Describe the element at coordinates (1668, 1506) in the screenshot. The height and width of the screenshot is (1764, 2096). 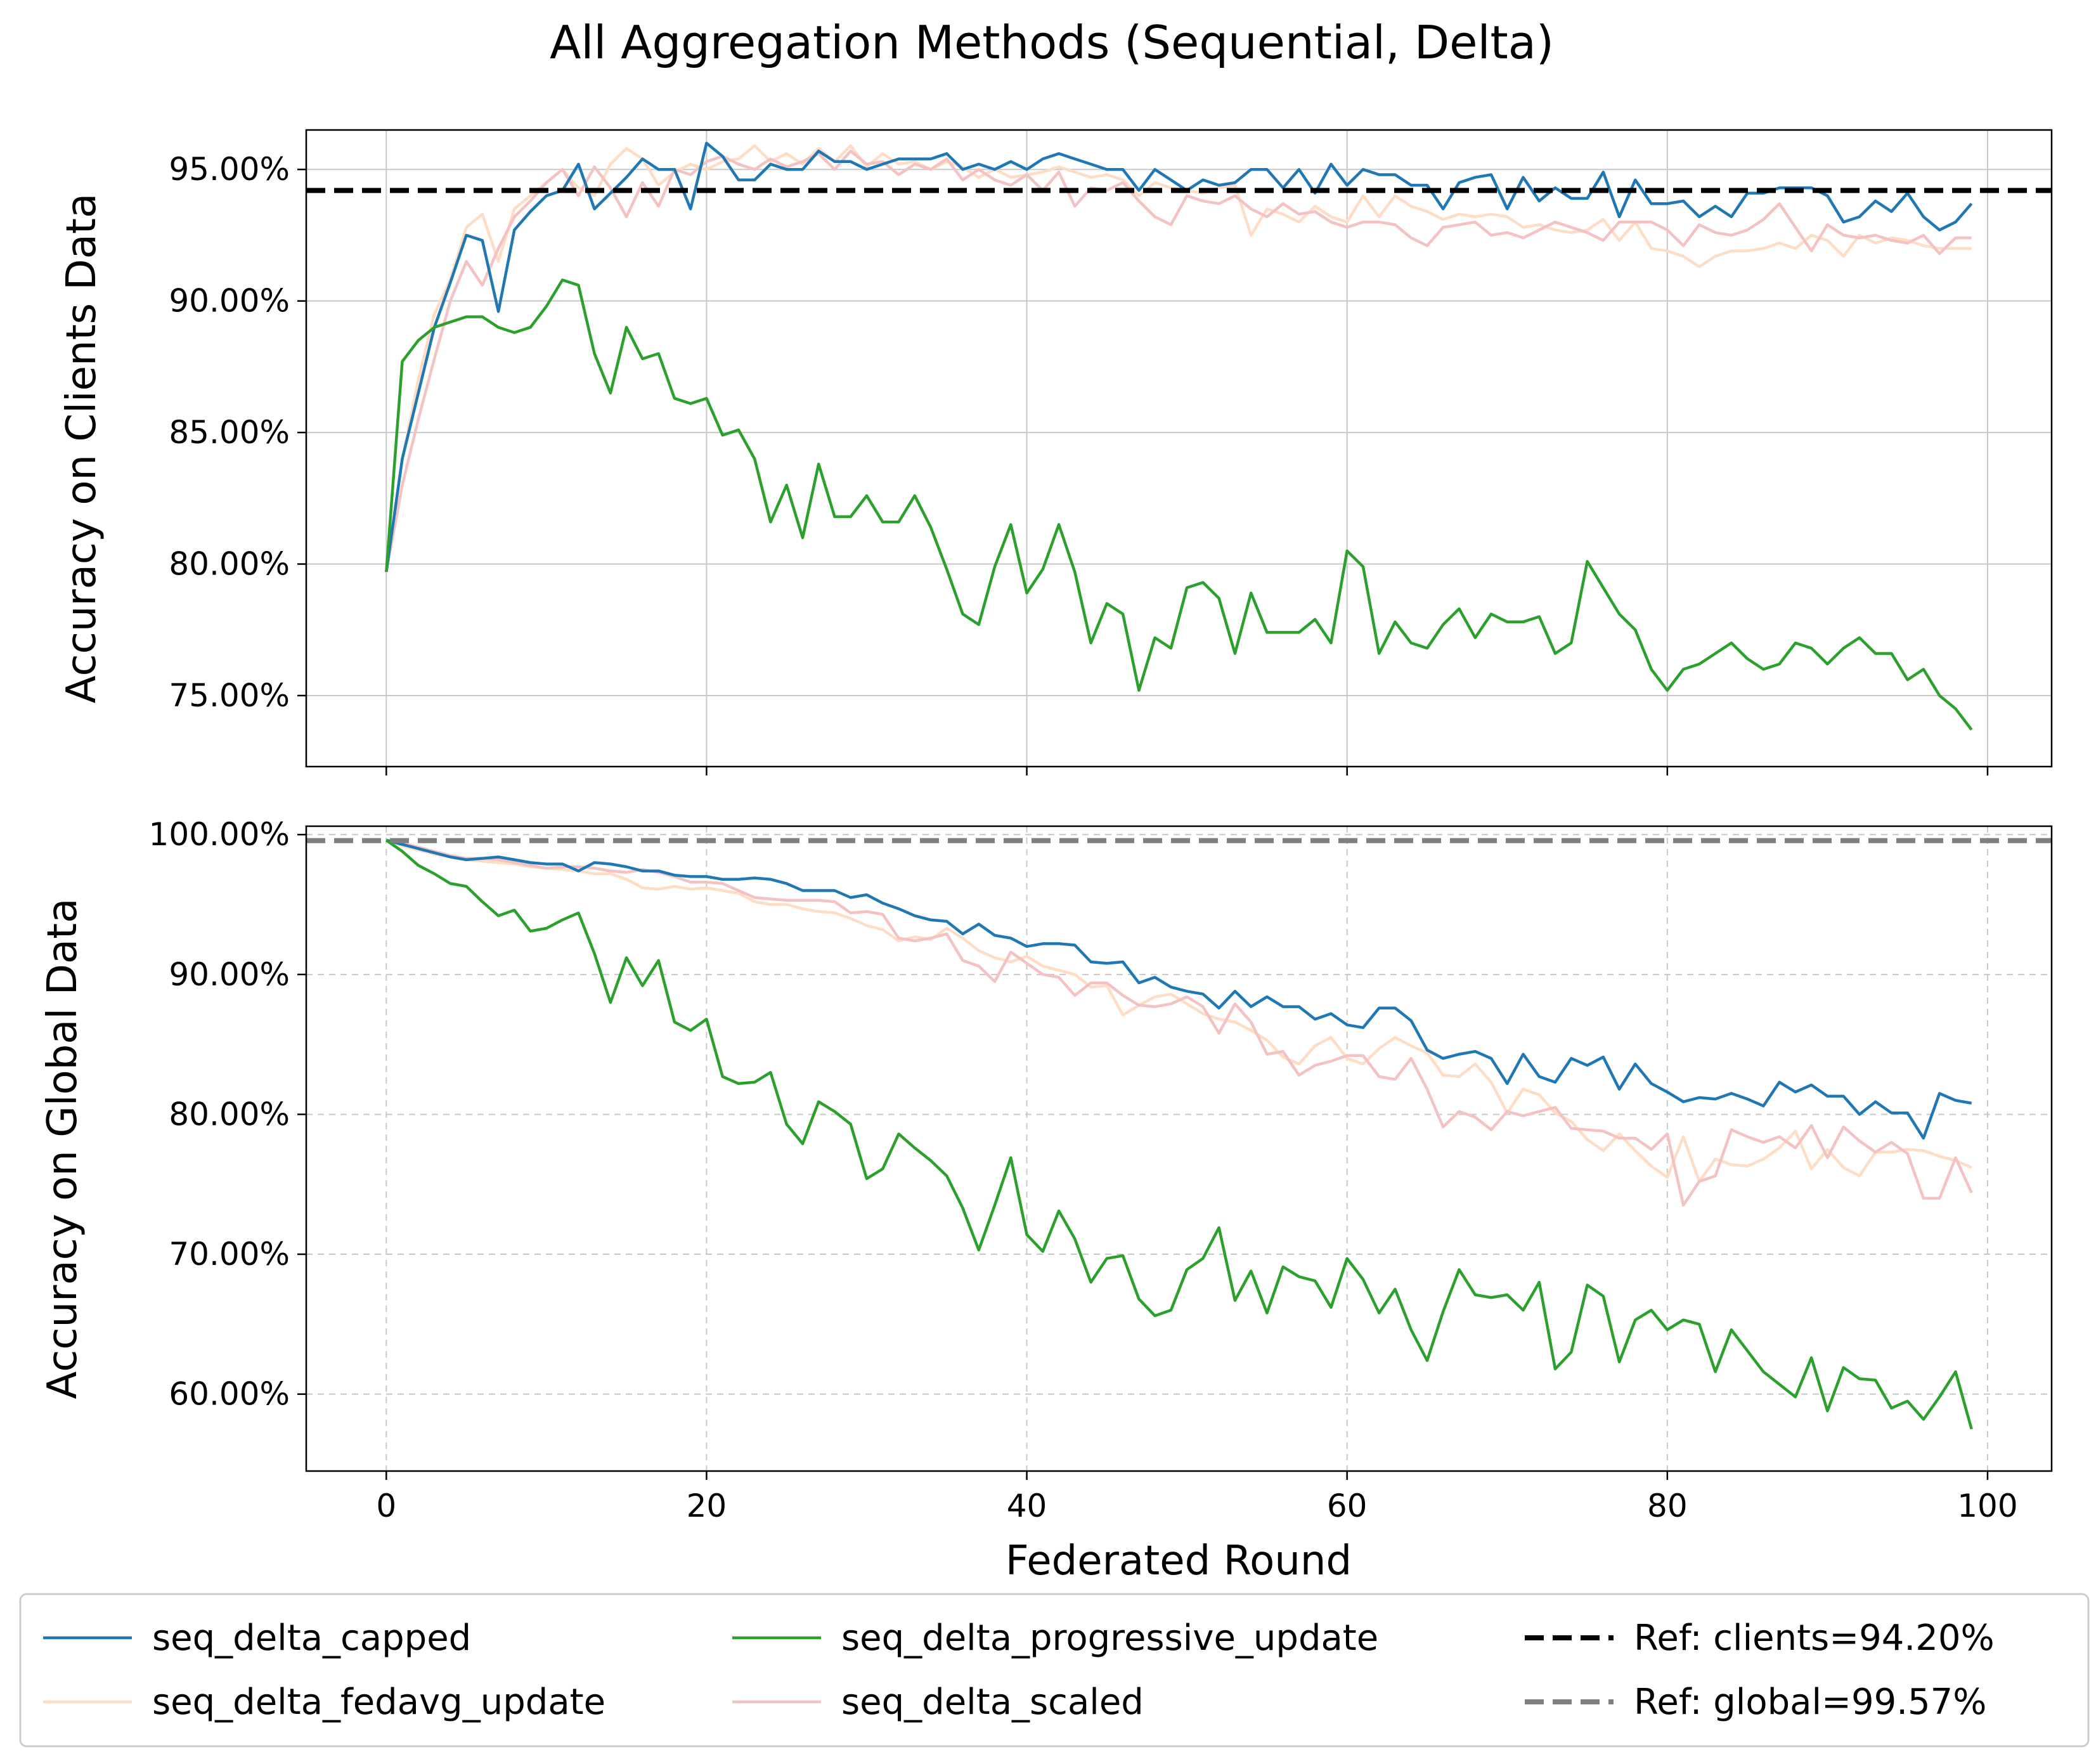
I see `x-tick-label: 80` at that location.